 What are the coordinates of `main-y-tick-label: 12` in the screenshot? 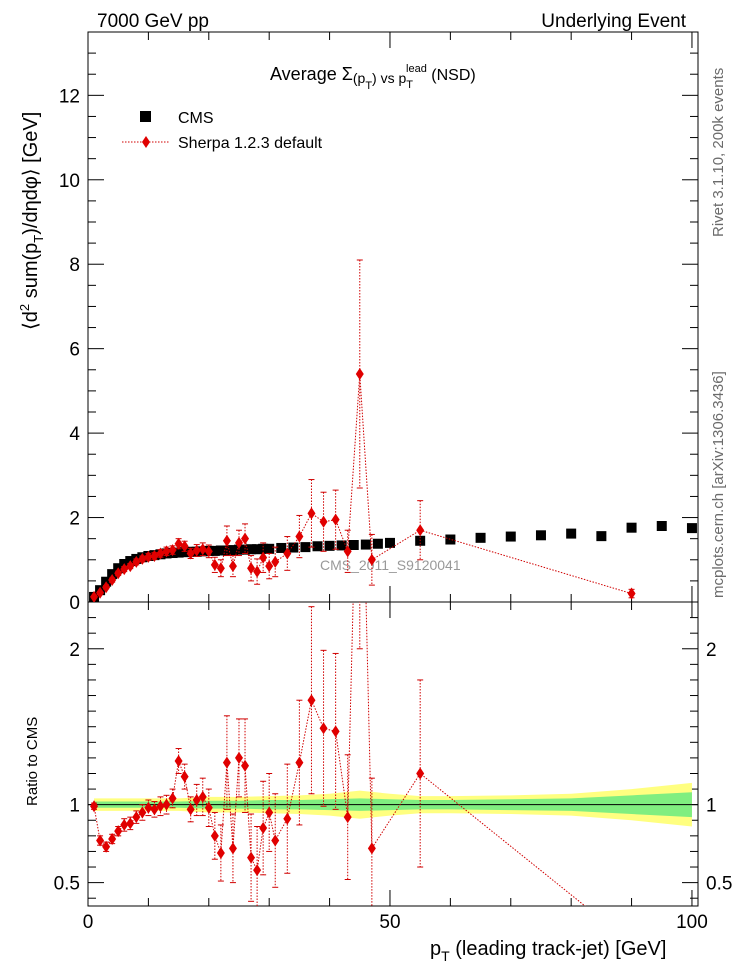 It's located at (69, 96).